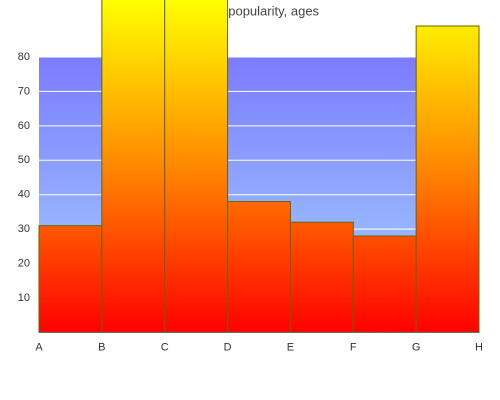 This screenshot has width=500, height=400. What do you see at coordinates (101, 347) in the screenshot?
I see `x-tick-label: B` at bounding box center [101, 347].